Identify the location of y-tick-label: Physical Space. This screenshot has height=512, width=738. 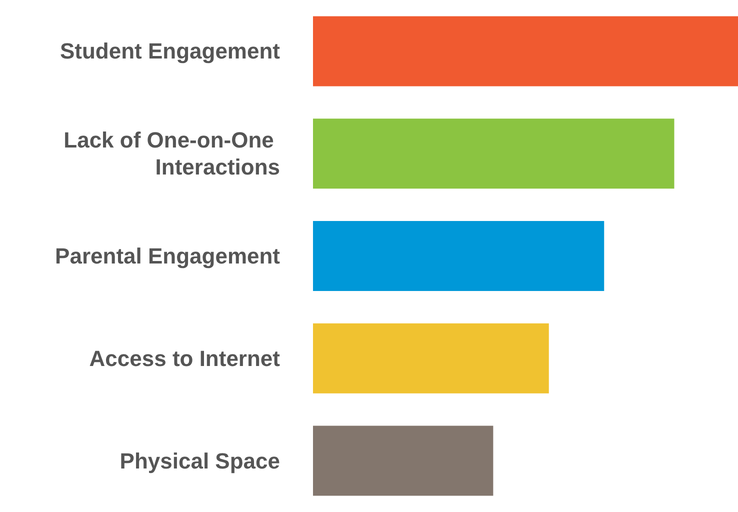
(200, 461).